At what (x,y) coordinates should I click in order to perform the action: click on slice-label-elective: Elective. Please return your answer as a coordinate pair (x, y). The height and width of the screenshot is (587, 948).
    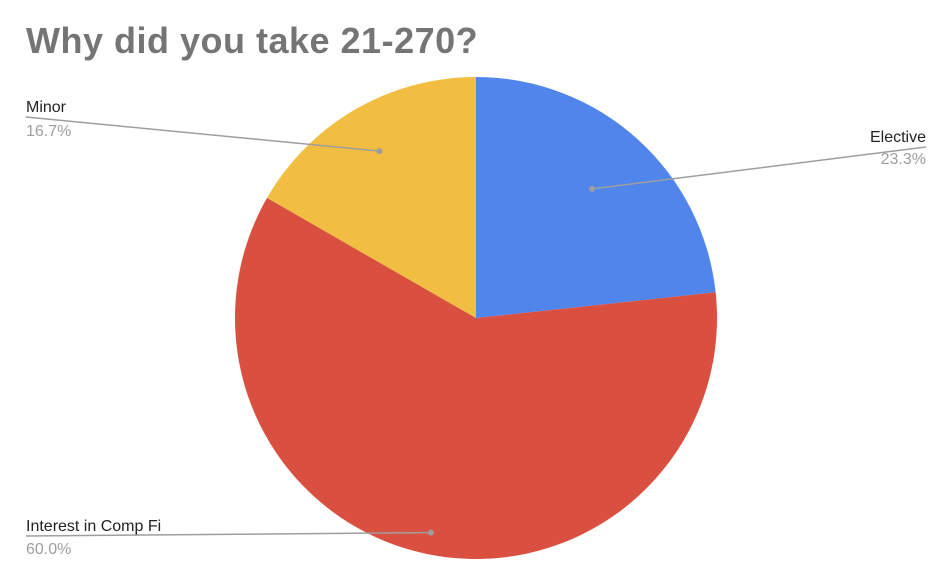
    Looking at the image, I should click on (898, 137).